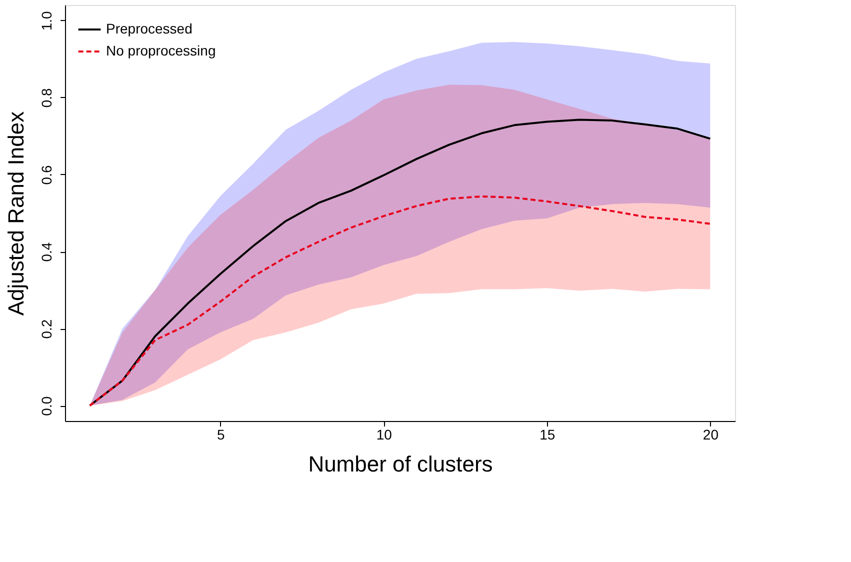  Describe the element at coordinates (400, 464) in the screenshot. I see `x-axis-title: Number of clusters` at that location.